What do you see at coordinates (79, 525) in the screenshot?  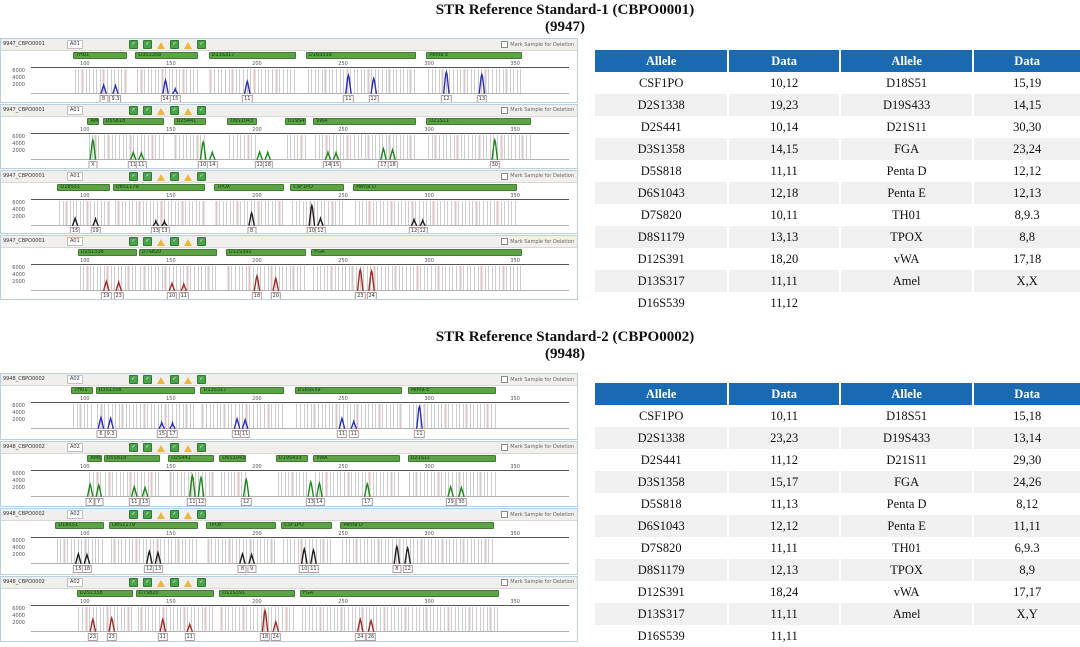 I see `locus-bar: D18S51` at bounding box center [79, 525].